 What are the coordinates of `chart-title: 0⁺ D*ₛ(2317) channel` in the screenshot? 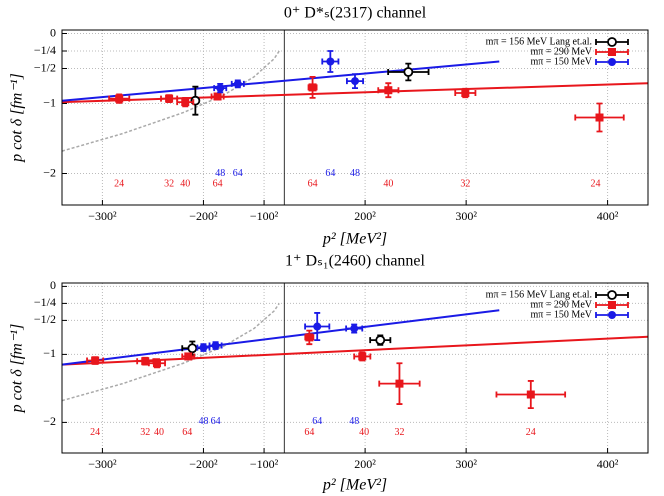 It's located at (355, 13).